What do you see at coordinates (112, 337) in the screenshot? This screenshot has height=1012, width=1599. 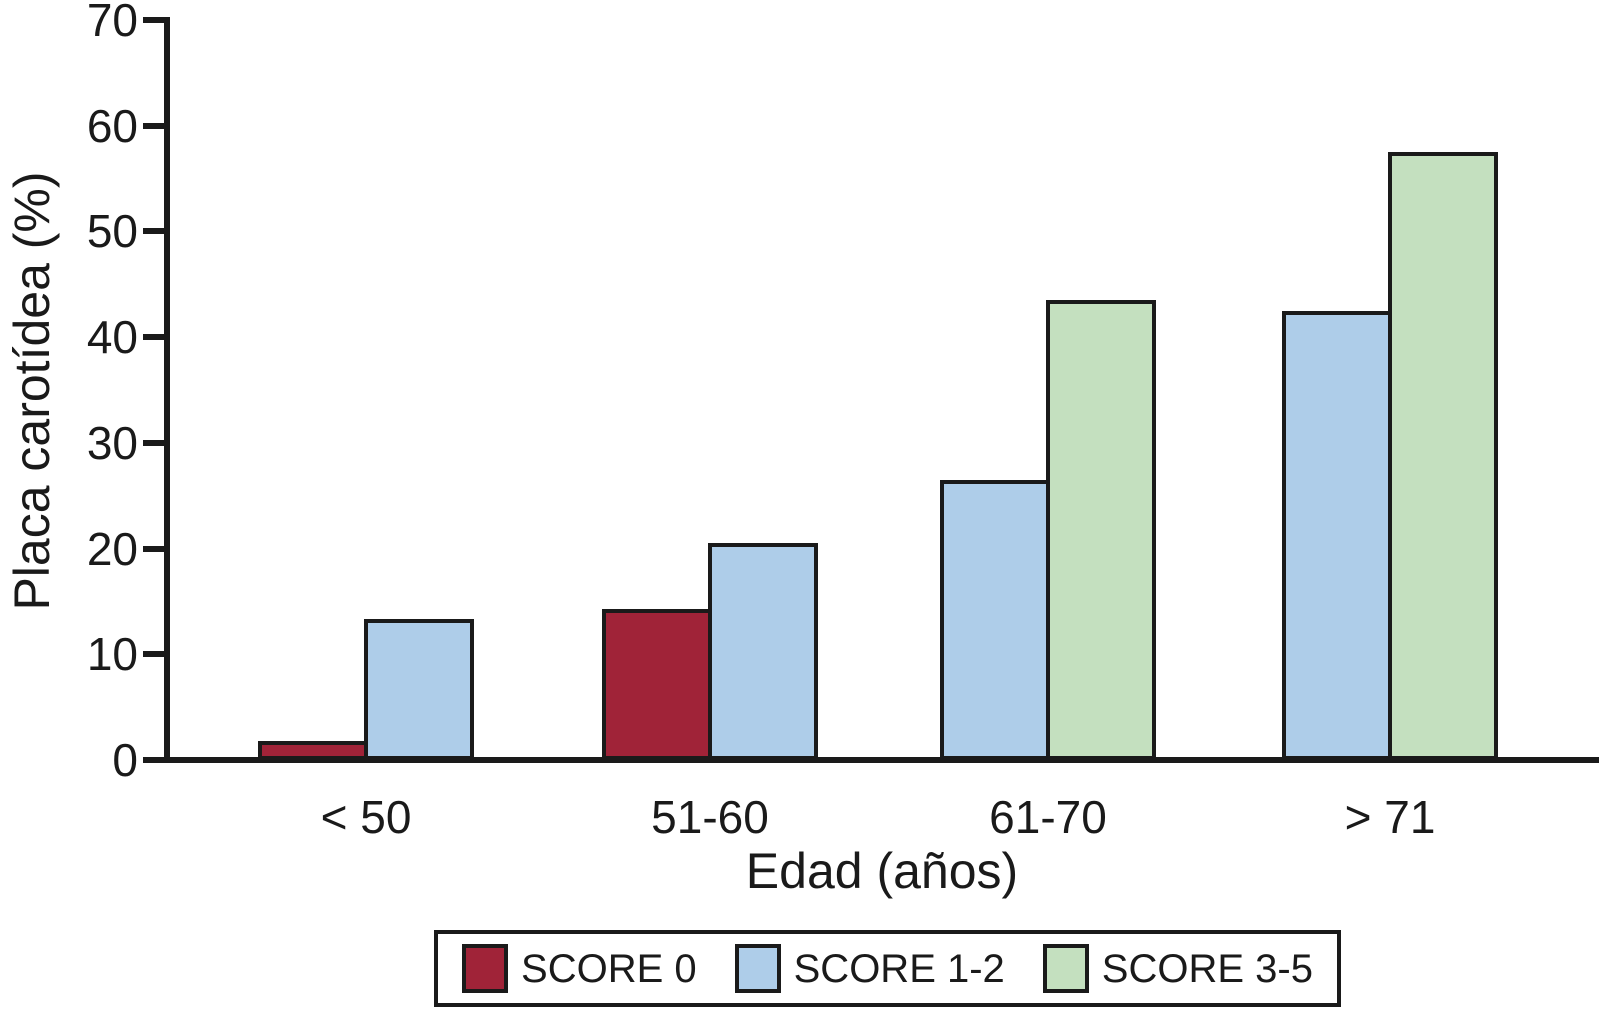 I see `y-tick-label-40: 40` at bounding box center [112, 337].